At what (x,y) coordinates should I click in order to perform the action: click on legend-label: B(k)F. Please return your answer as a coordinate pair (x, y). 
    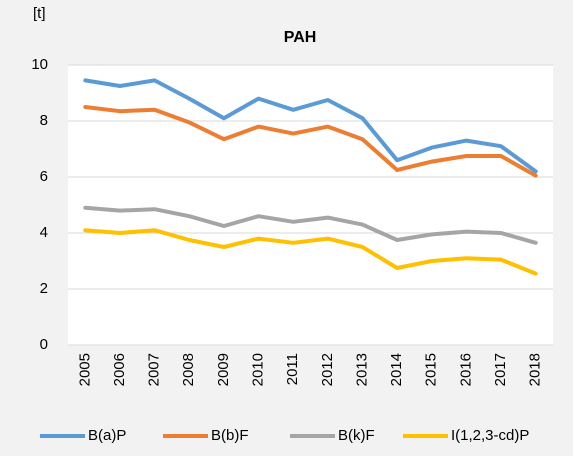
    Looking at the image, I should click on (356, 435).